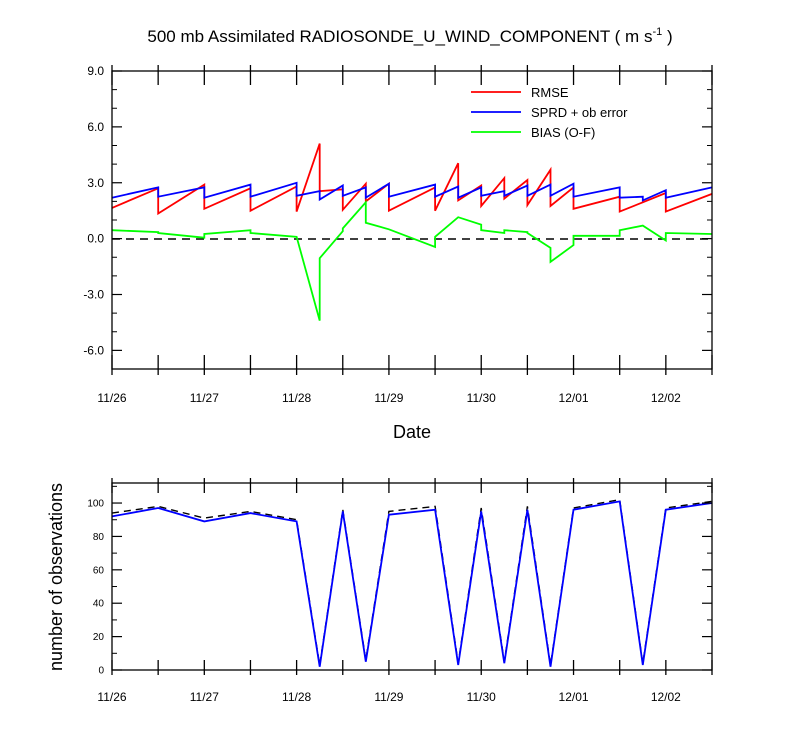  What do you see at coordinates (204, 398) in the screenshot?
I see `x-tick-label: 11/27` at bounding box center [204, 398].